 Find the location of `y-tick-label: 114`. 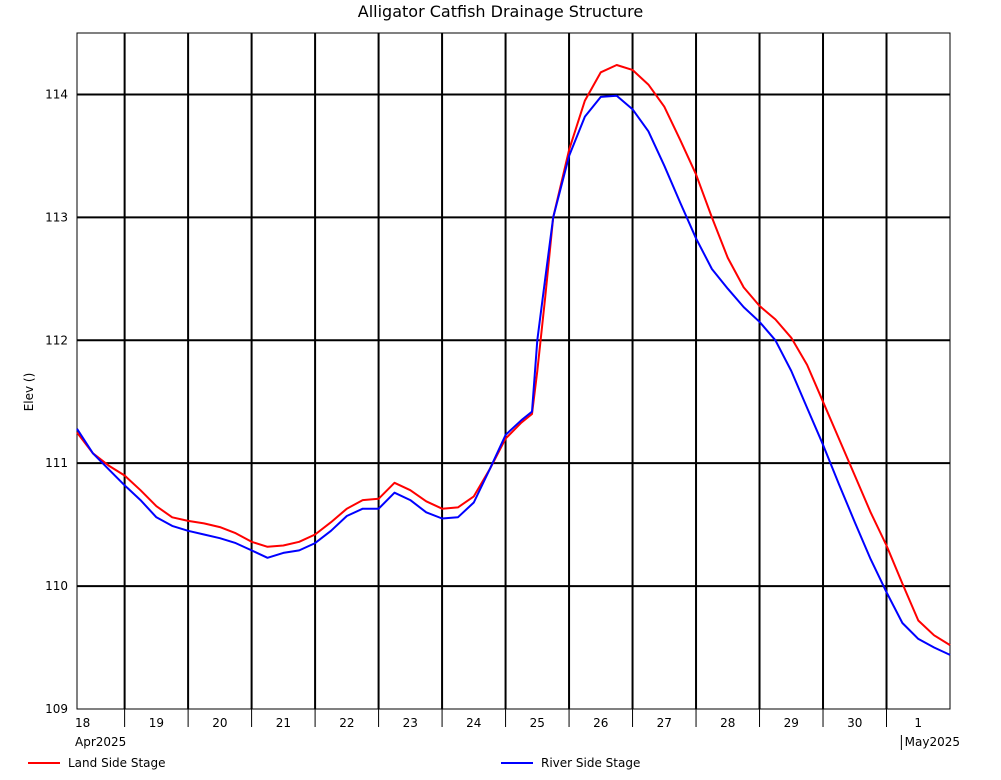

y-tick-label: 114 is located at coordinates (56, 94).